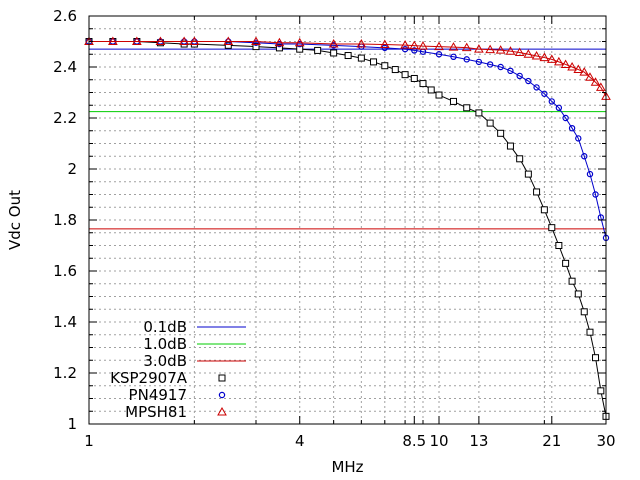  Describe the element at coordinates (149, 378) in the screenshot. I see `legend-label-KSP2907A: KSP2907A` at that location.